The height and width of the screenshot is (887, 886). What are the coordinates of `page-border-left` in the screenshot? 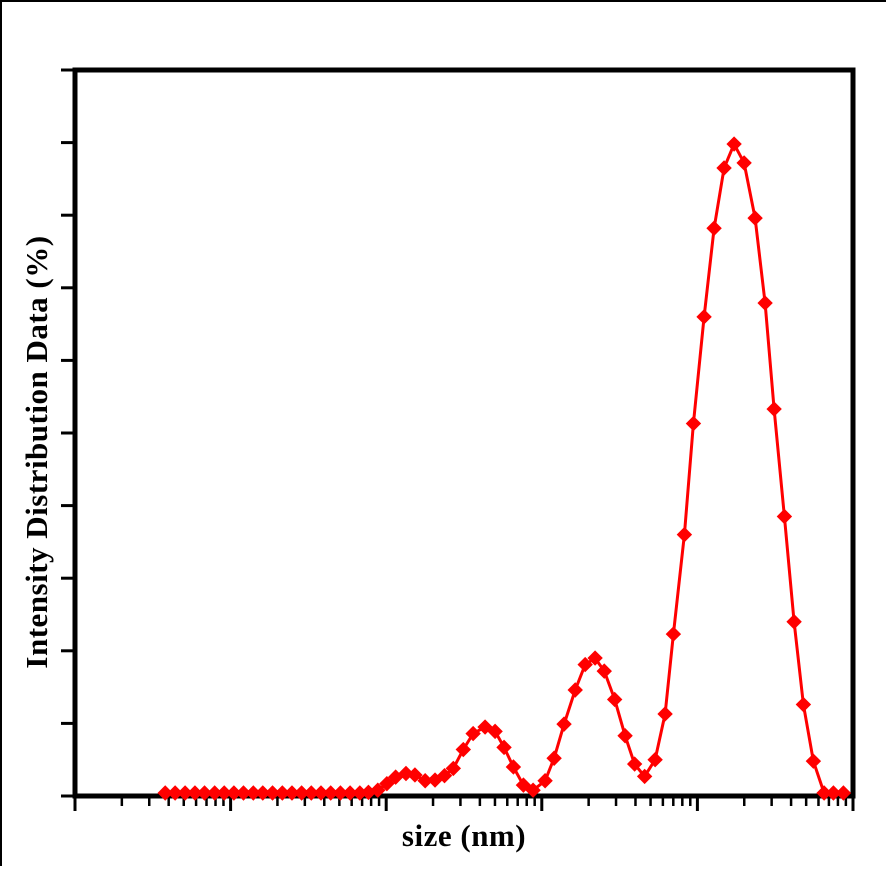 It's located at (1, 433).